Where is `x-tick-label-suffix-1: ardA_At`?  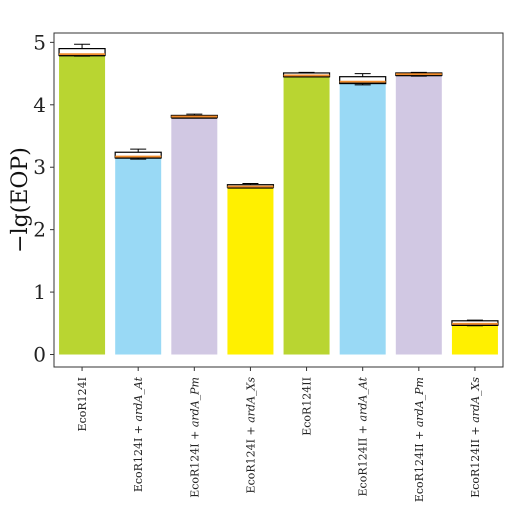
x-tick-label-suffix-1: ardA_At is located at coordinates (138, 398).